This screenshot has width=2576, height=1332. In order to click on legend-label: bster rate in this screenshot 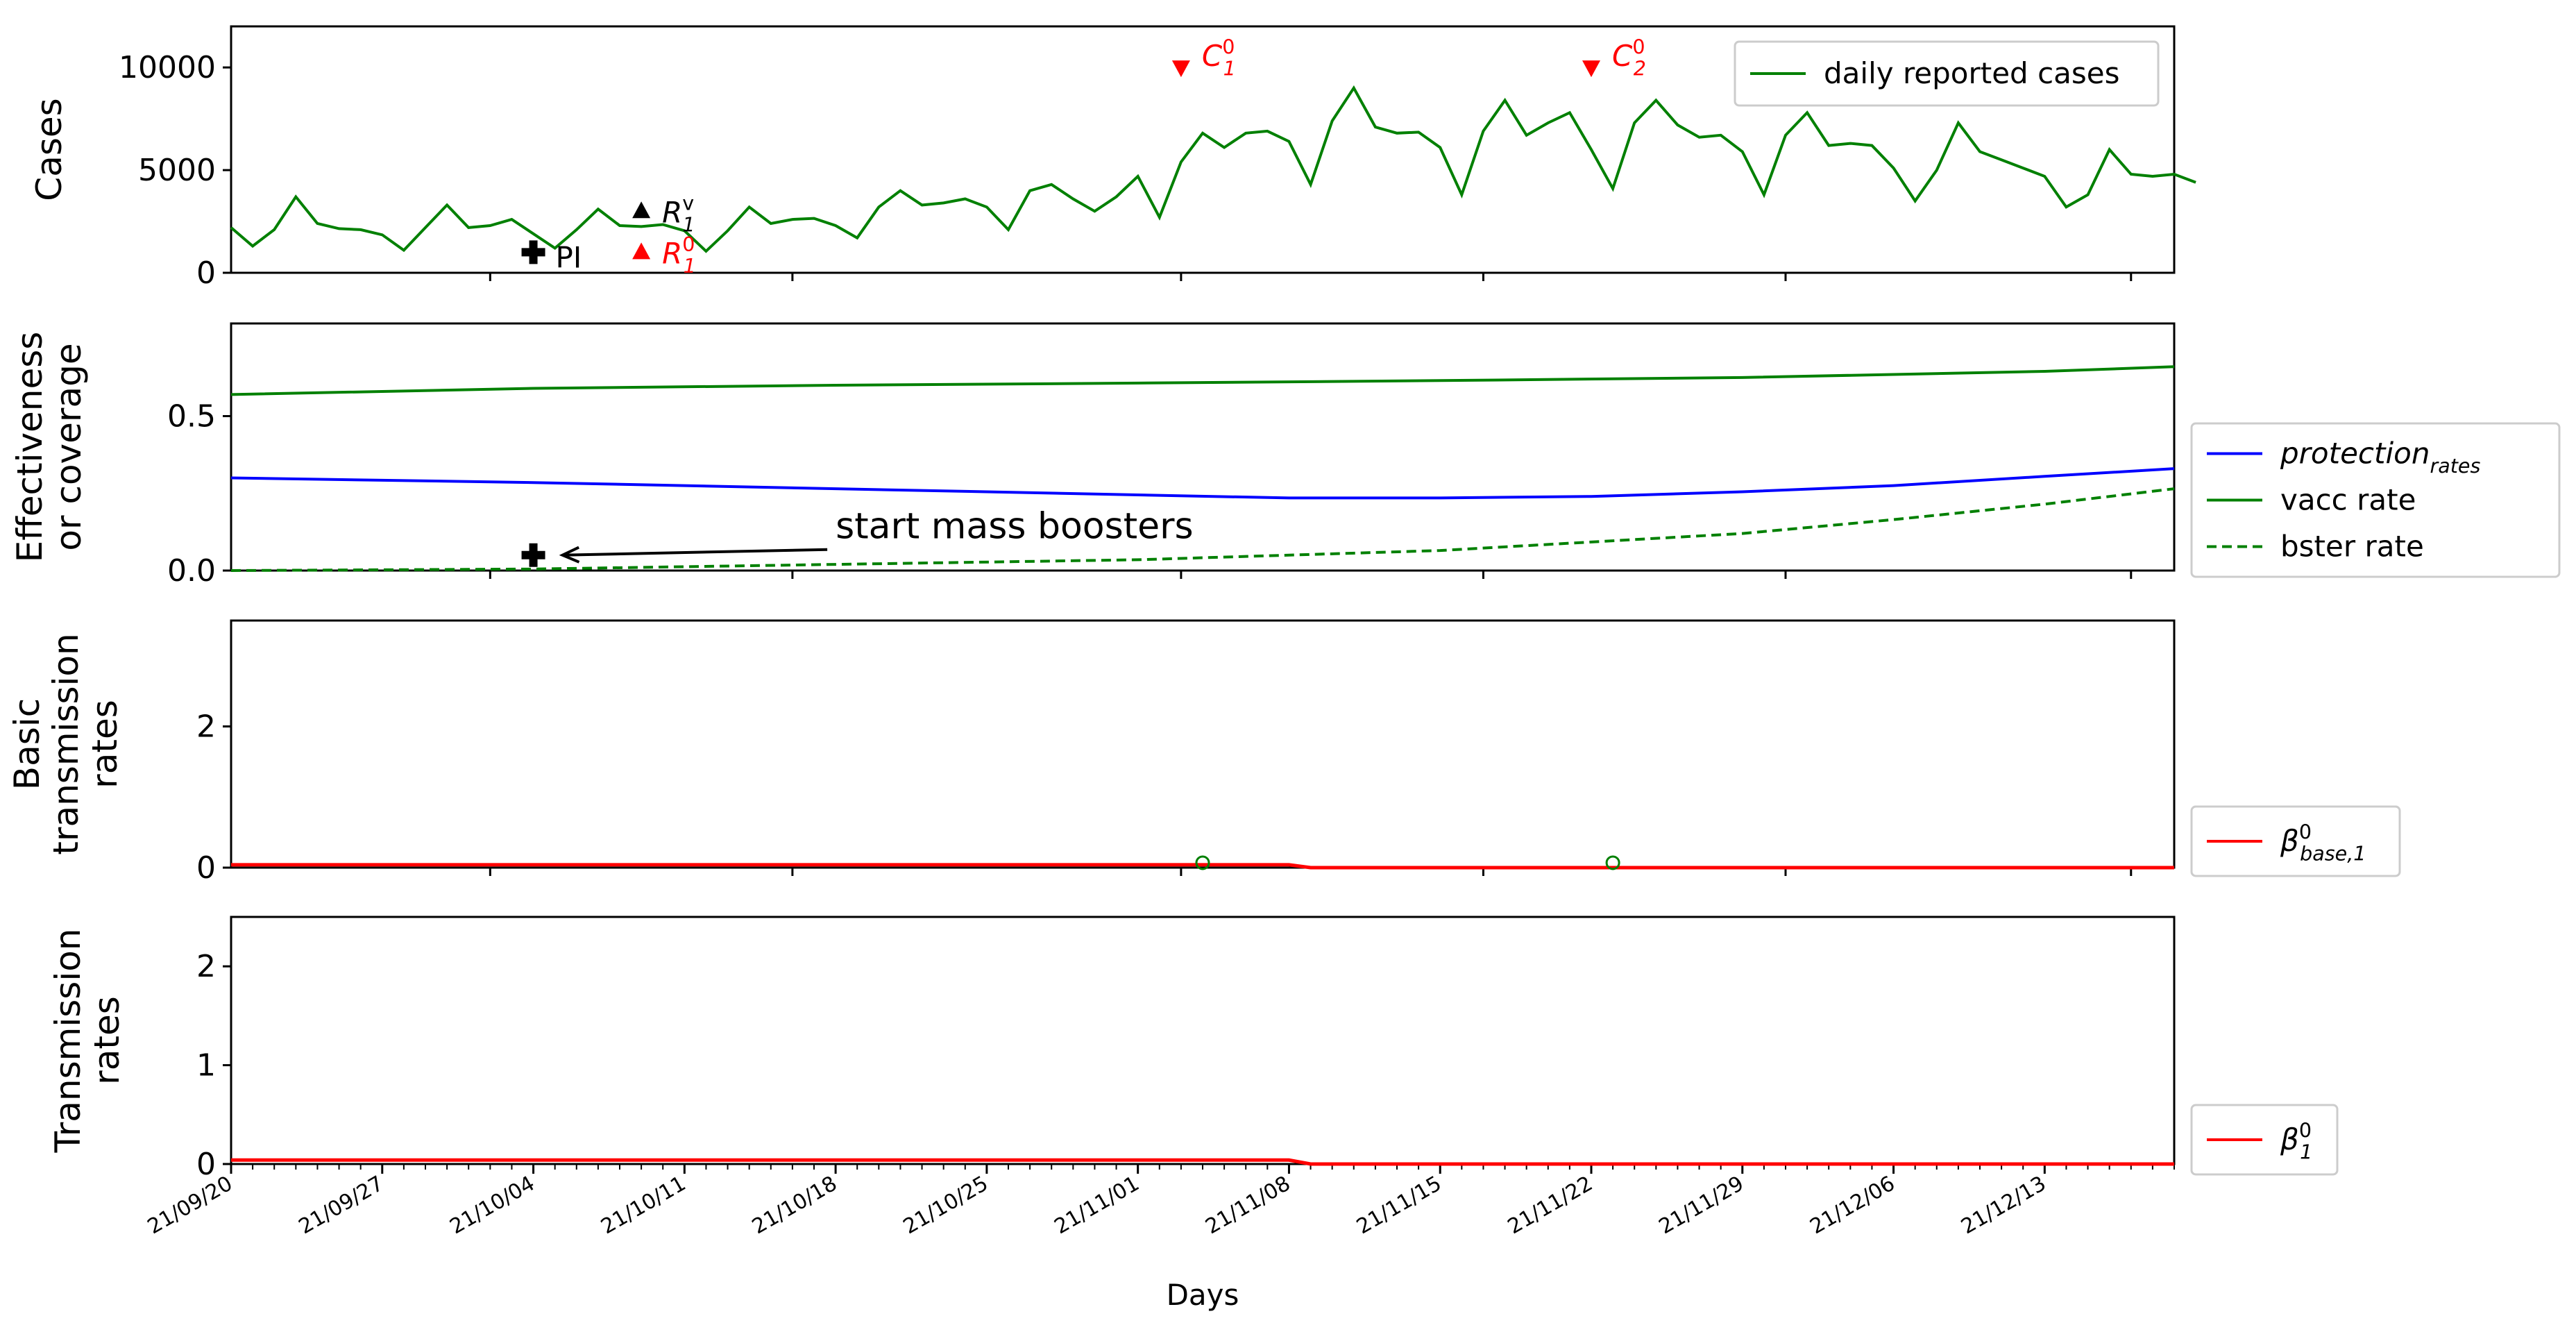, I will do `click(2352, 547)`.